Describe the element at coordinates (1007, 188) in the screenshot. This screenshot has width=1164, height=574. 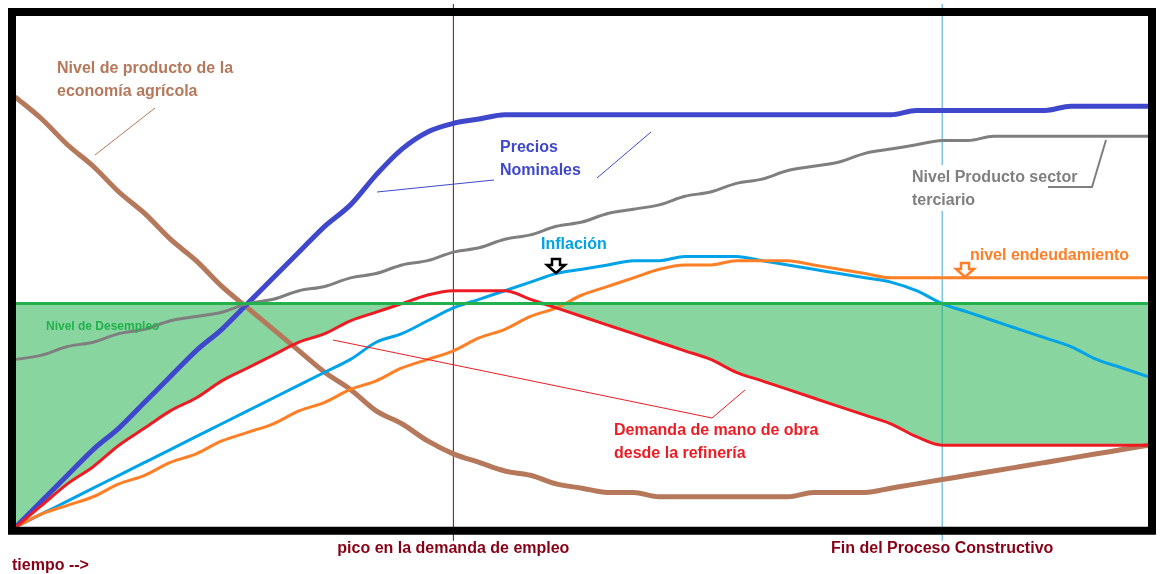
I see `series-label: Nivel Producto sector terciario` at that location.